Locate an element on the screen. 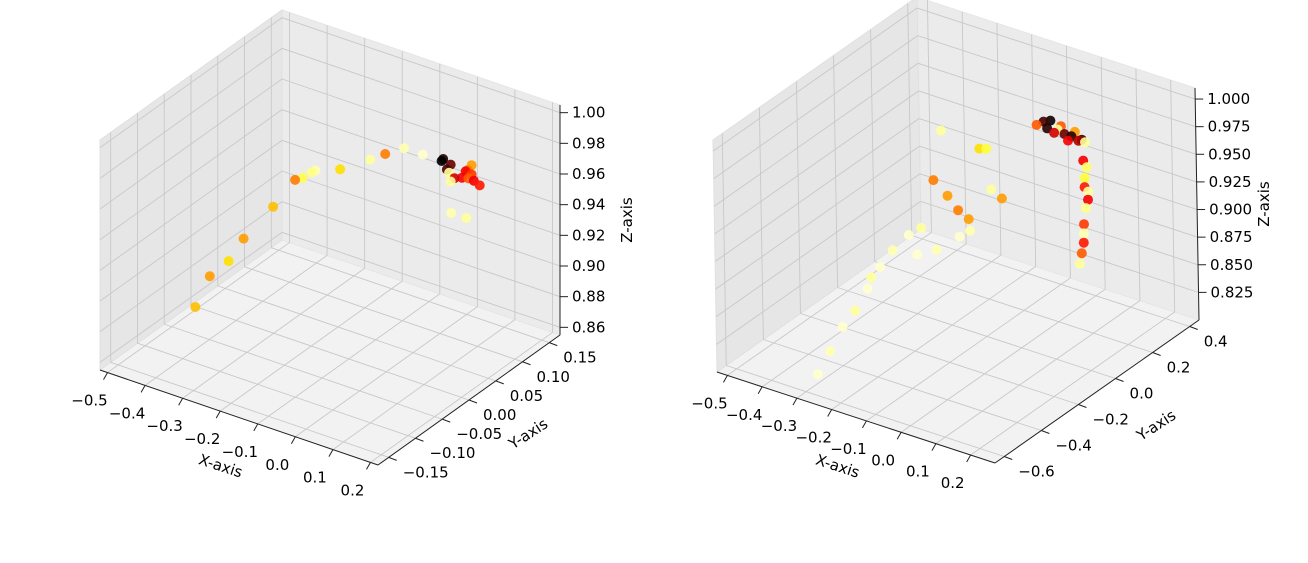  y-tick-label: −0.15 is located at coordinates (426, 472).